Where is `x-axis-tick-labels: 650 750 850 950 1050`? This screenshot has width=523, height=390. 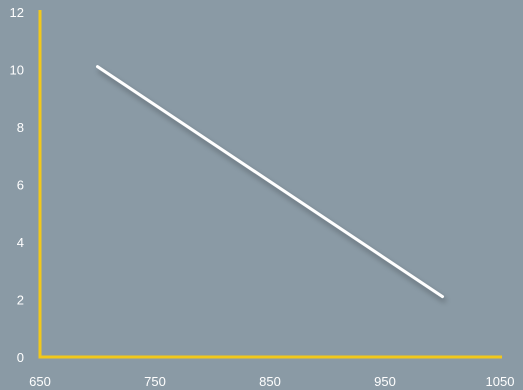
x-axis-tick-labels: 650 750 850 950 1050 is located at coordinates (271, 381).